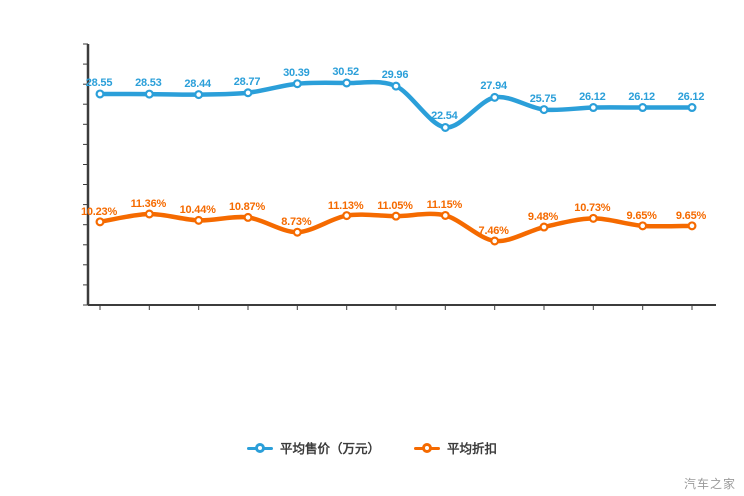 The width and height of the screenshot is (744, 496). What do you see at coordinates (396, 307) in the screenshot?
I see `x-axis-ticks` at bounding box center [396, 307].